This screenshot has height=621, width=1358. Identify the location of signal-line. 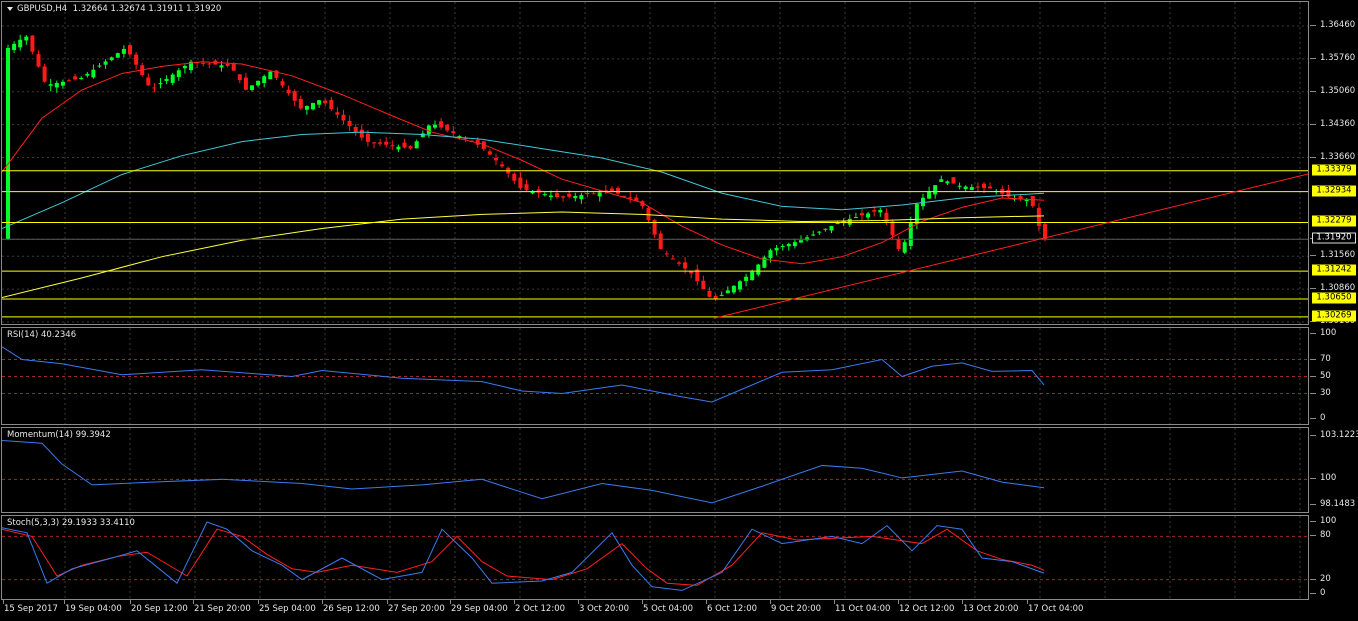
(523, 557).